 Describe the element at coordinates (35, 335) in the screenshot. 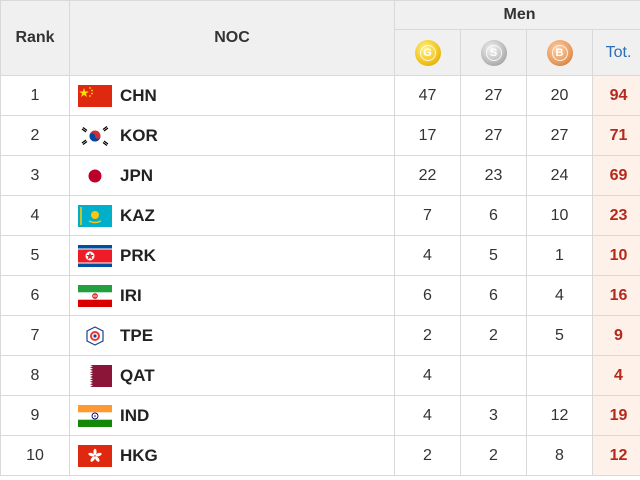

I see `rank-cell: 7` at that location.